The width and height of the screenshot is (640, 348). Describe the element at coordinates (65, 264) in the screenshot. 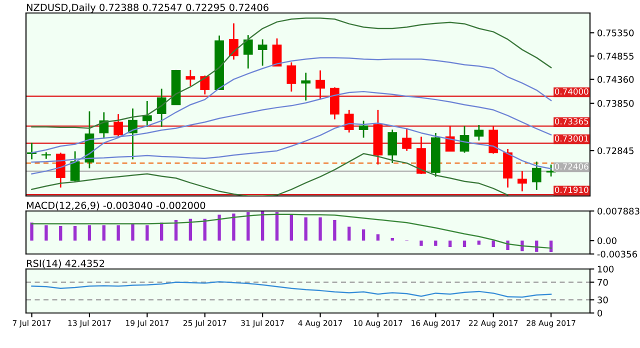

I see `chart-title: RSI(14) 42.4352` at that location.